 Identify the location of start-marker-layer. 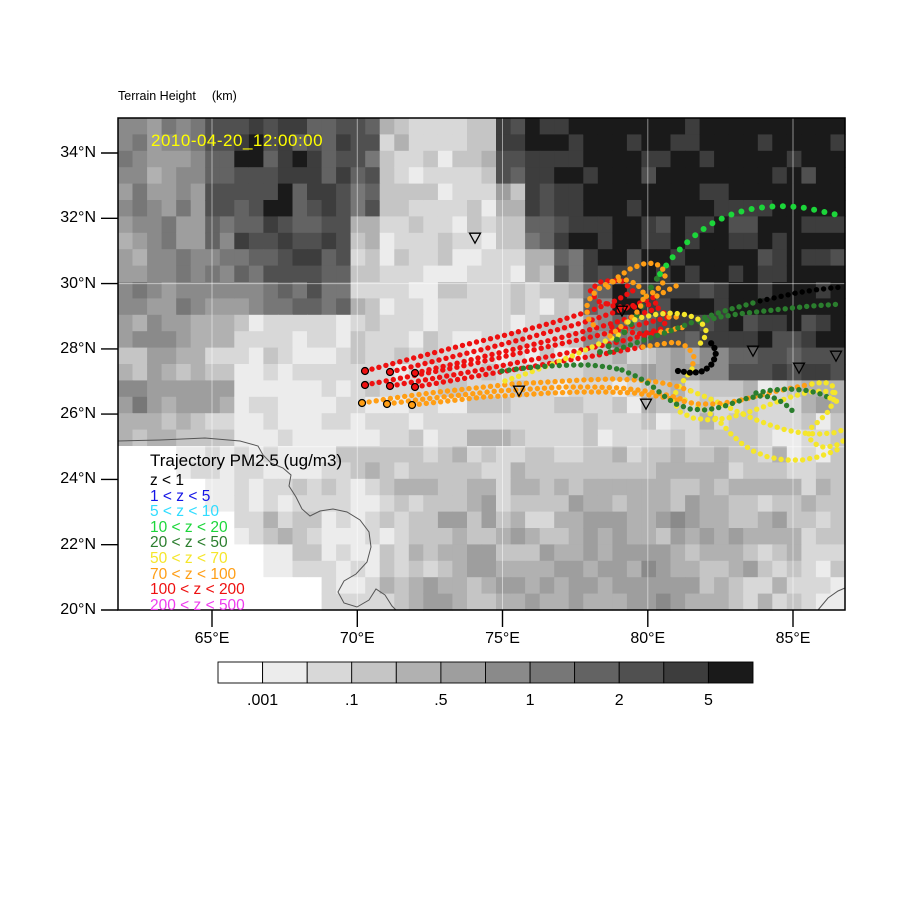
(388, 388).